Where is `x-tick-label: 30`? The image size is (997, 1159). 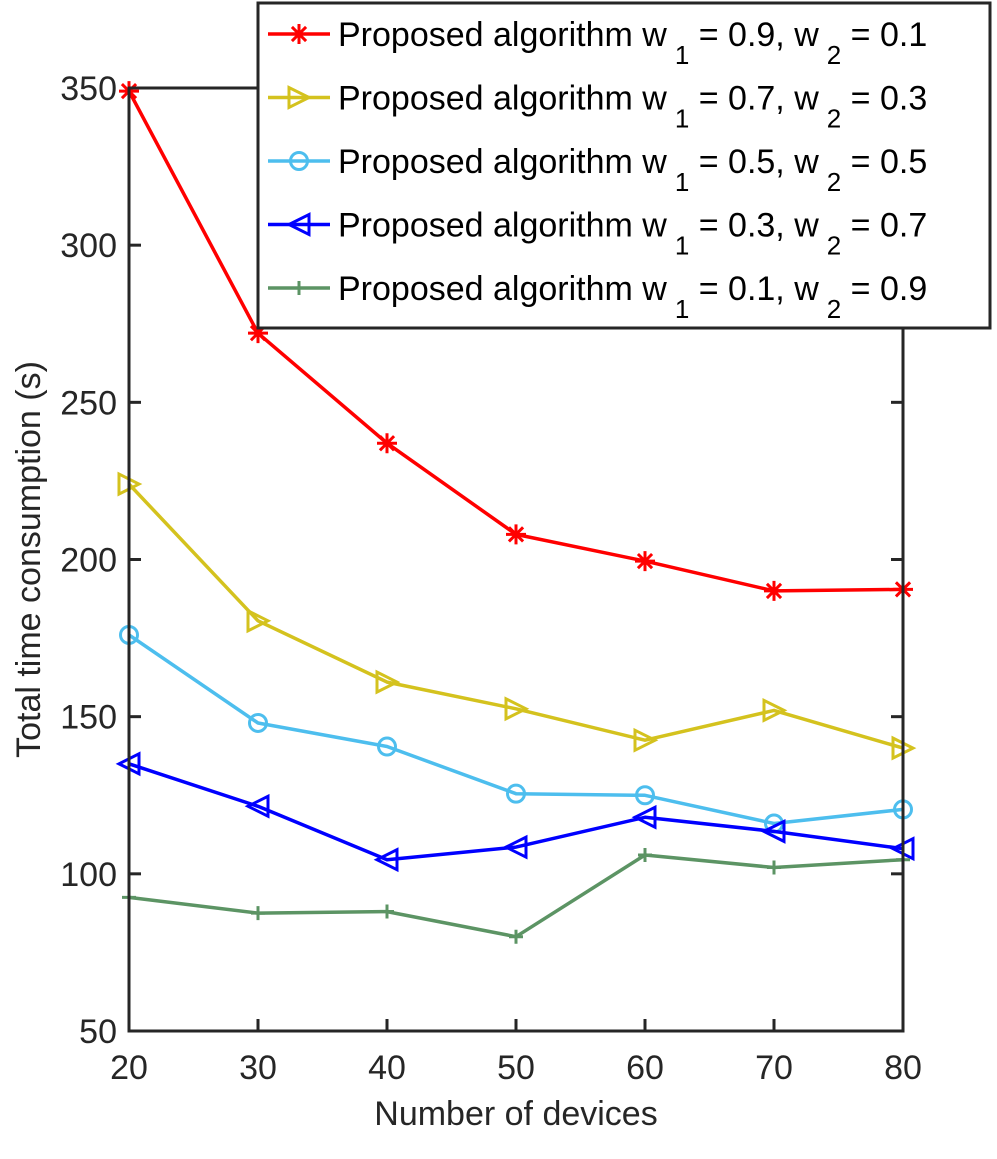 x-tick-label: 30 is located at coordinates (258, 1068).